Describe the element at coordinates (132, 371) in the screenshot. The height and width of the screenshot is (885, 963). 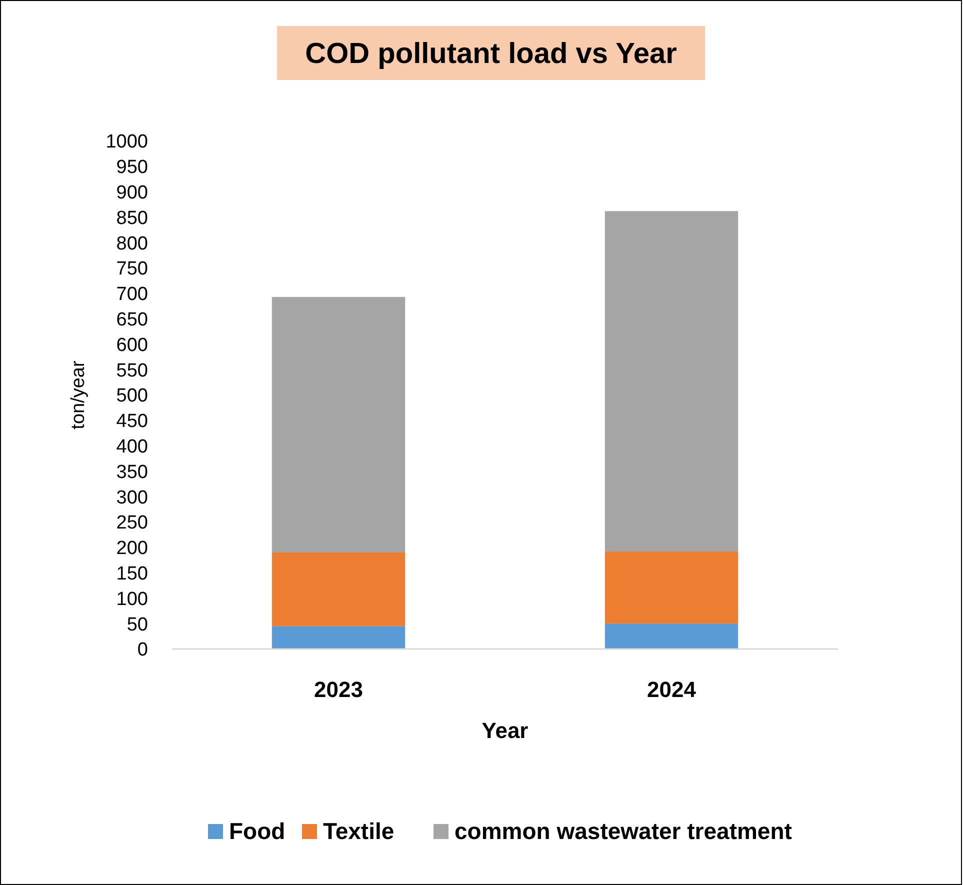
I see `y-tick-label: 550` at that location.